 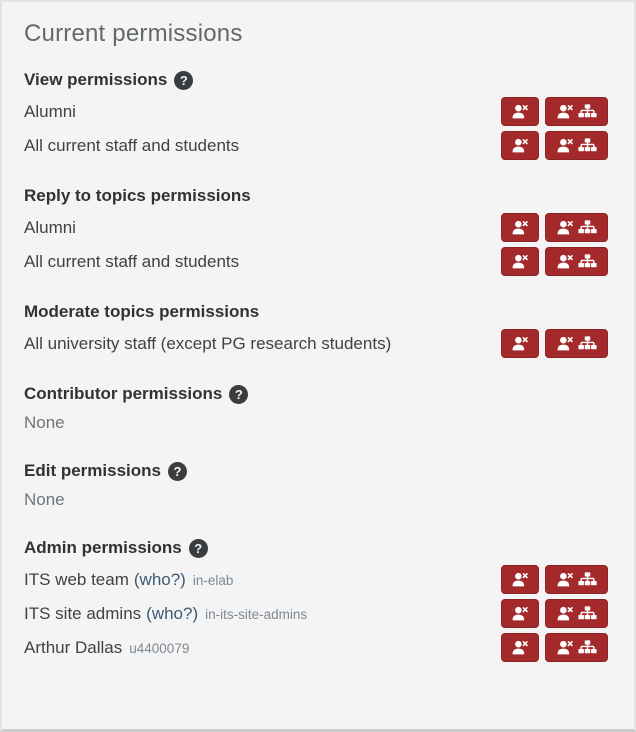 What do you see at coordinates (256, 614) in the screenshot?
I see `group-code: in-its-site-admins` at bounding box center [256, 614].